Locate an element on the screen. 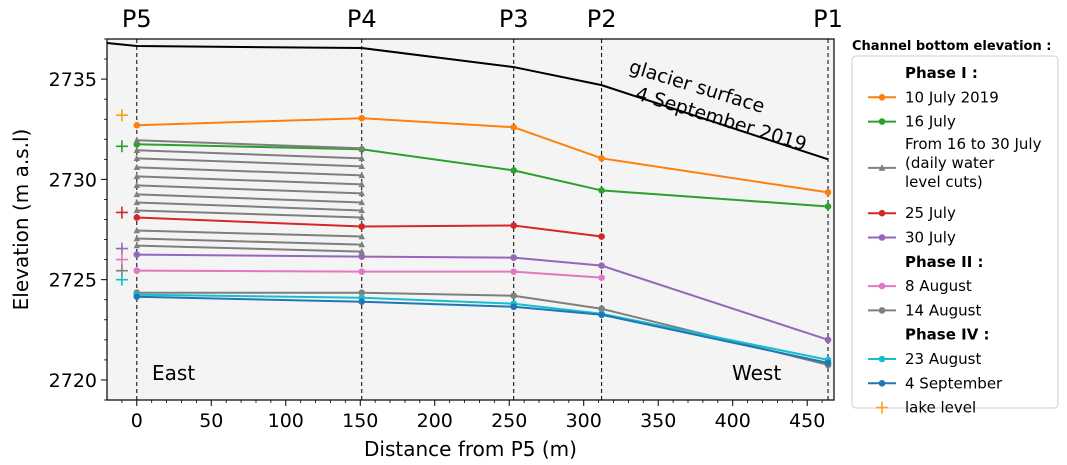  legend-header: Phase II : is located at coordinates (944, 262).